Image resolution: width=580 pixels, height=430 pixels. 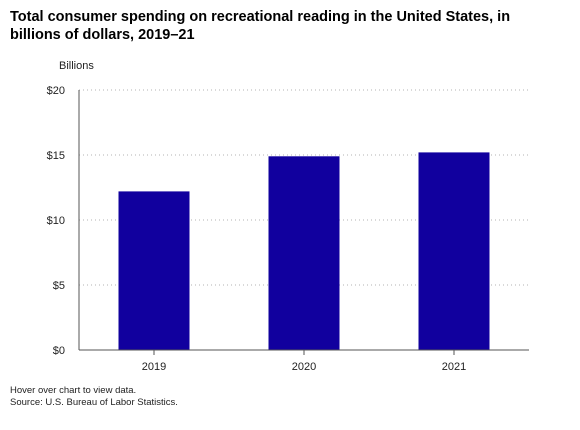 I want to click on y-tick-label: $15, so click(x=56, y=156).